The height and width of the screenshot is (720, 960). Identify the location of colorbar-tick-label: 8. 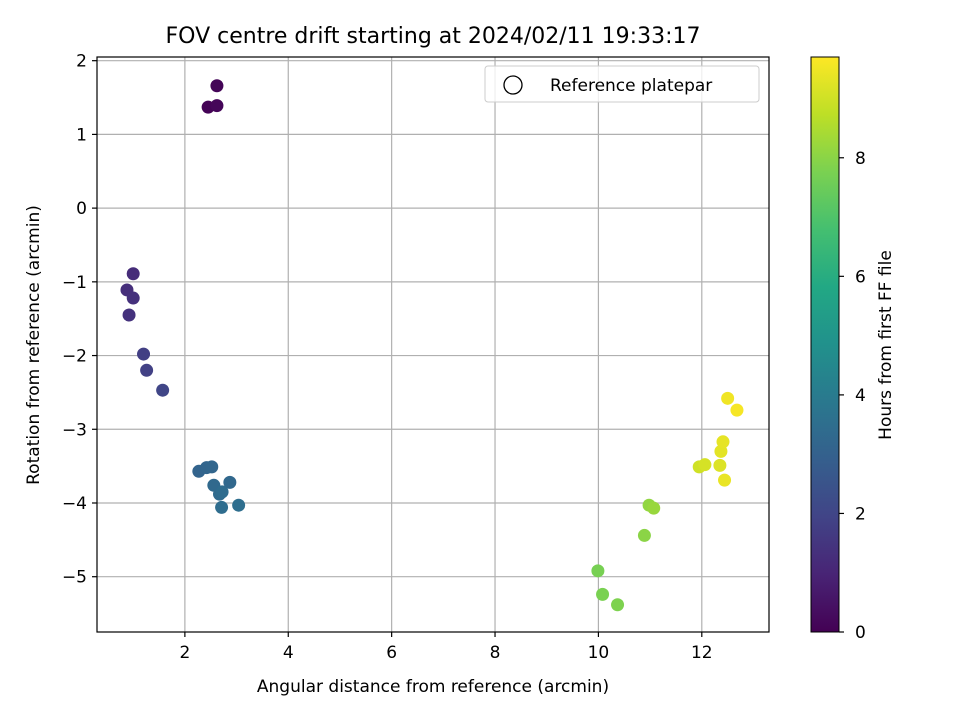
(860, 159).